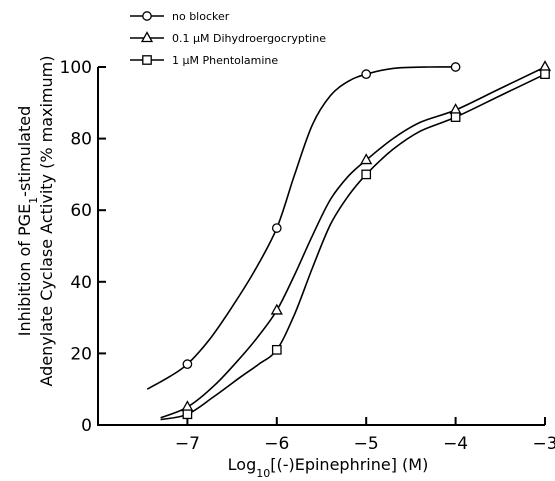 The height and width of the screenshot is (481, 555). I want to click on legend-label: no blocker, so click(201, 16).